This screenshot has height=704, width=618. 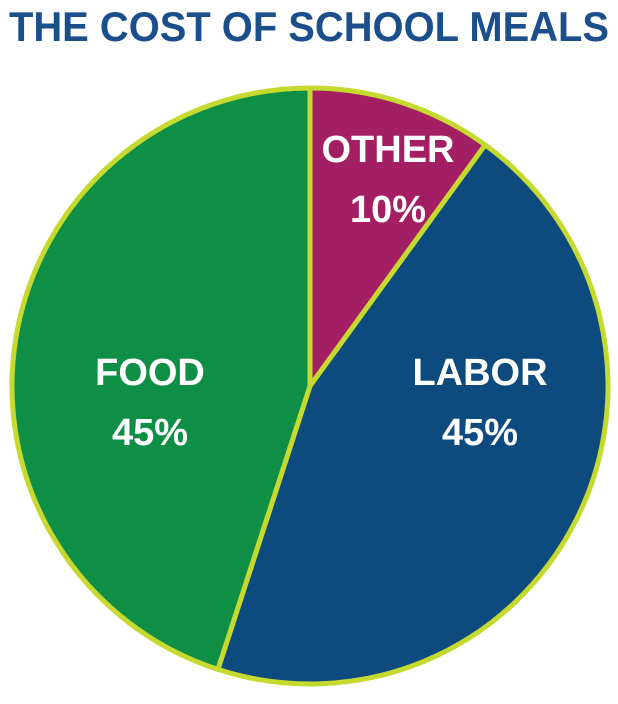 I want to click on slice-category-label: OTHER, so click(x=388, y=150).